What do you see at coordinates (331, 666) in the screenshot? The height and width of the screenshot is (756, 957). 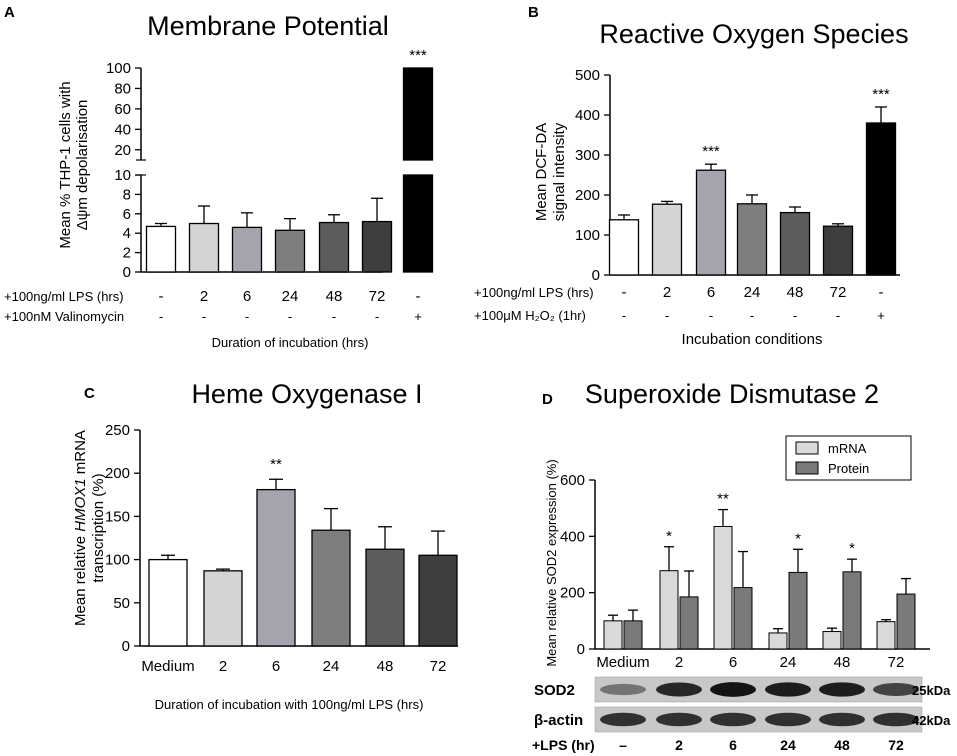 I see `c-x-tick-label: 24` at bounding box center [331, 666].